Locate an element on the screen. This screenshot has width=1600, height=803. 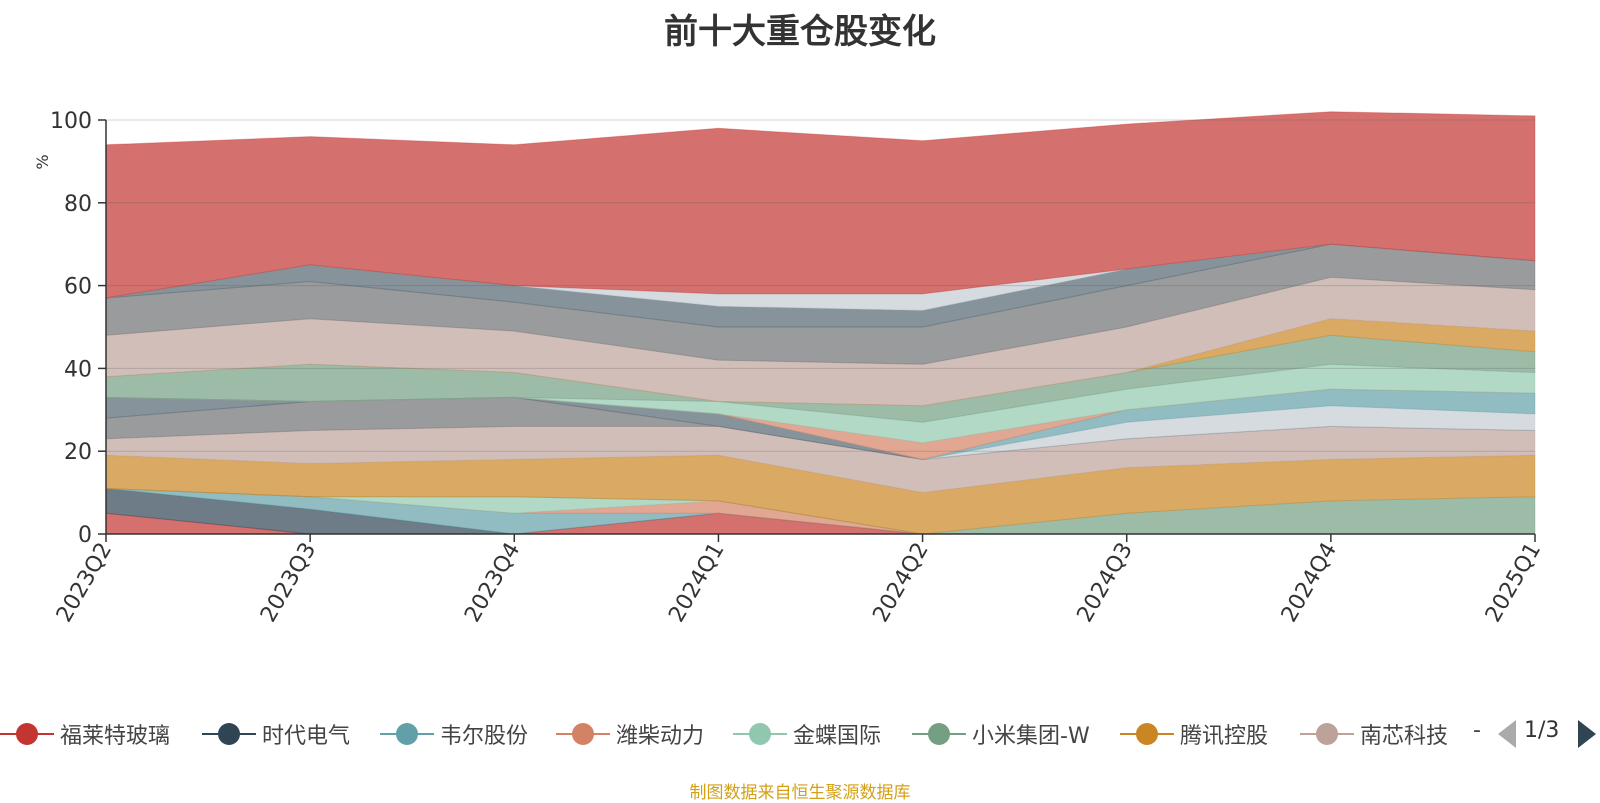
legend-label: 南芯科技 is located at coordinates (1404, 736).